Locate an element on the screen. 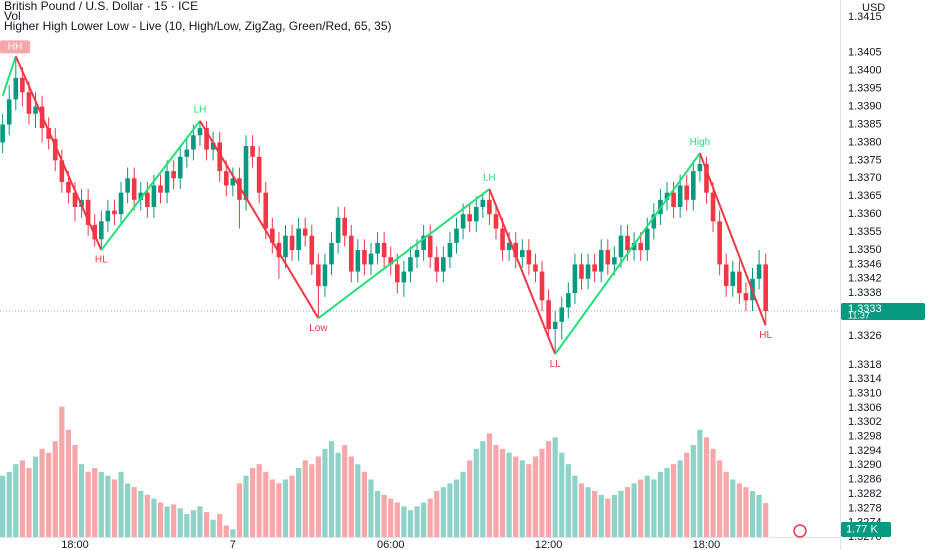 Image resolution: width=932 pixels, height=550 pixels. y-tick-label: 1.3365 is located at coordinates (865, 196).